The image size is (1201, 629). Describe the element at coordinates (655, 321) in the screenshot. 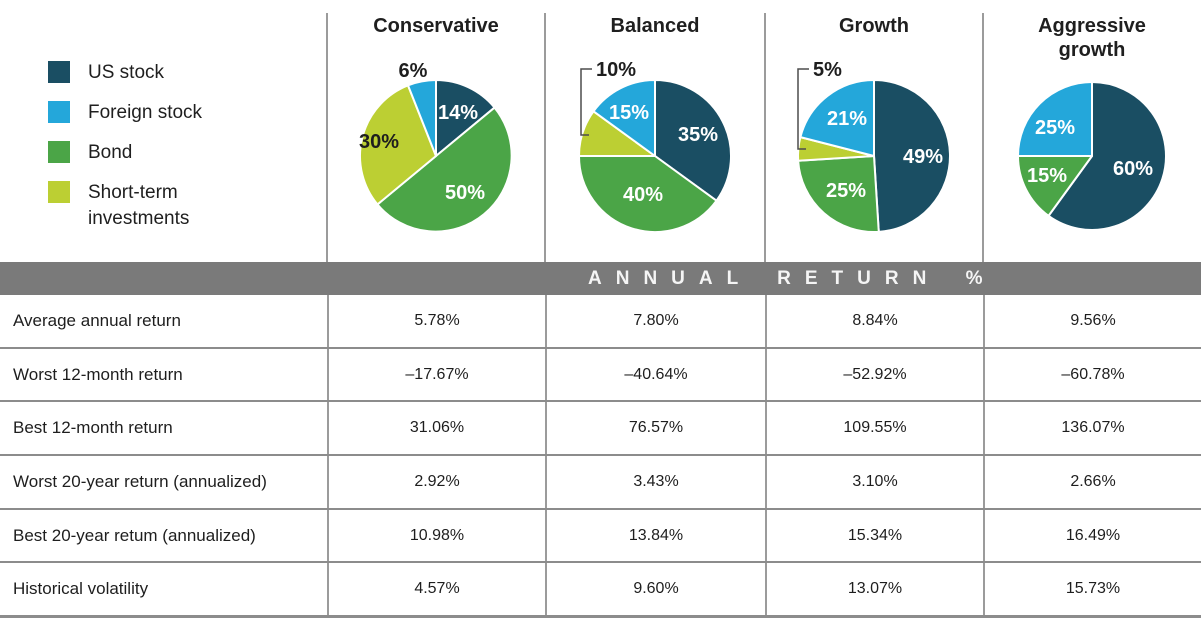

I see `value-cell: 7.80%` at that location.